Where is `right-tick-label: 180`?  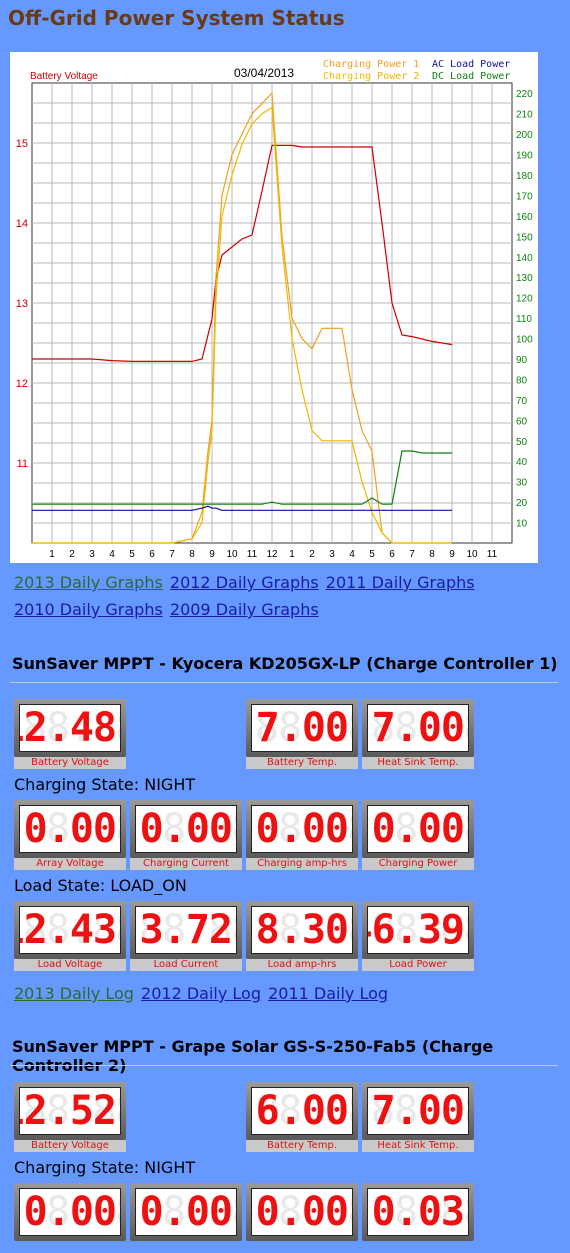
right-tick-label: 180 is located at coordinates (524, 176).